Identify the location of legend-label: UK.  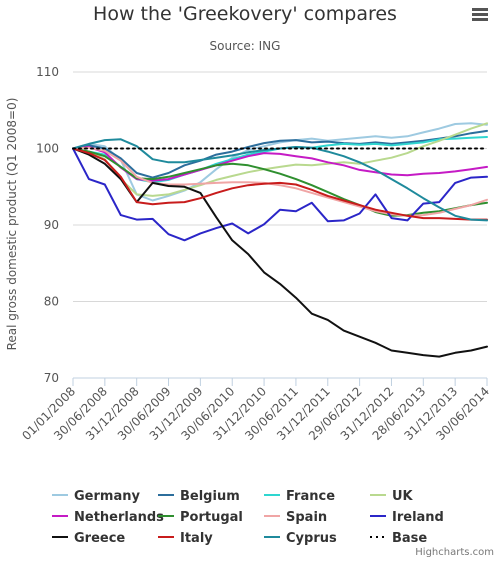
(403, 496).